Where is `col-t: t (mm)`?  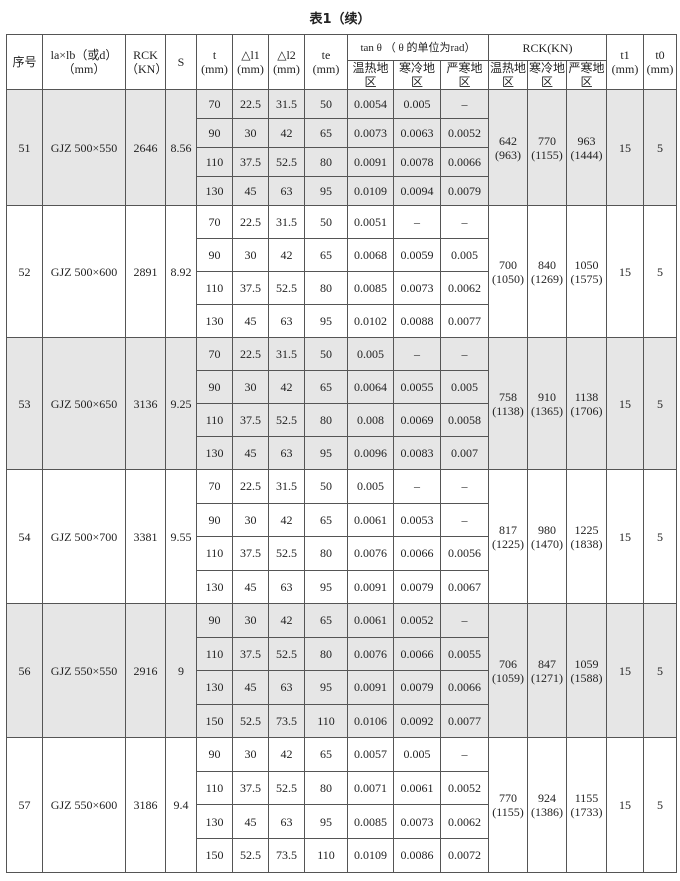 col-t: t (mm) is located at coordinates (214, 62).